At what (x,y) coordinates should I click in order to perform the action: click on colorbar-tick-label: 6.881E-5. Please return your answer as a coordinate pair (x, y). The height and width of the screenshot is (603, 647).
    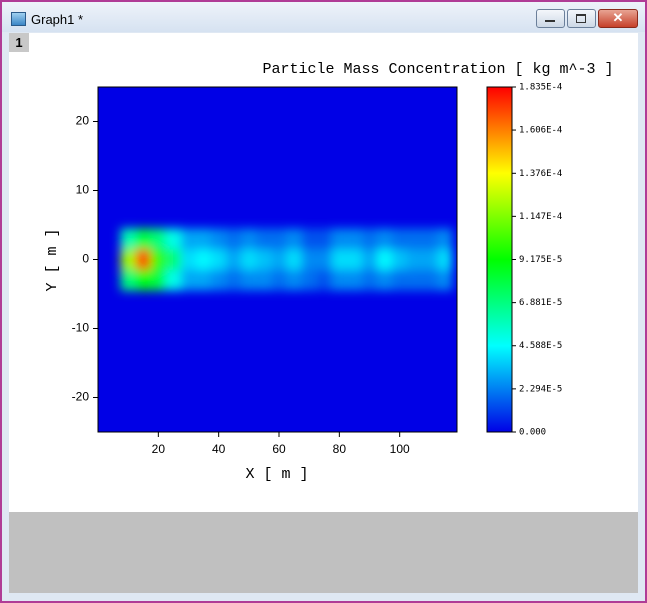
    Looking at the image, I should click on (540, 303).